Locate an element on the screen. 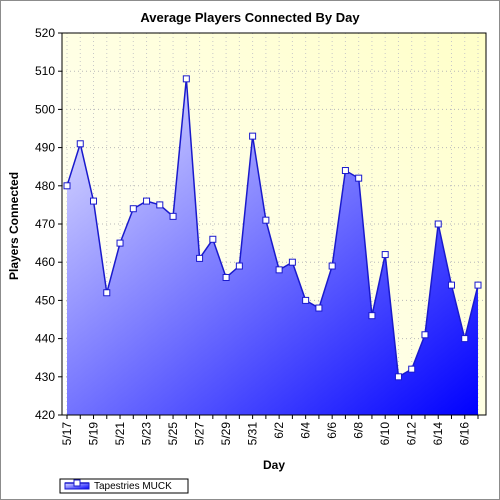 This screenshot has height=500, width=500. y-tick-label: 470 is located at coordinates (45, 224).